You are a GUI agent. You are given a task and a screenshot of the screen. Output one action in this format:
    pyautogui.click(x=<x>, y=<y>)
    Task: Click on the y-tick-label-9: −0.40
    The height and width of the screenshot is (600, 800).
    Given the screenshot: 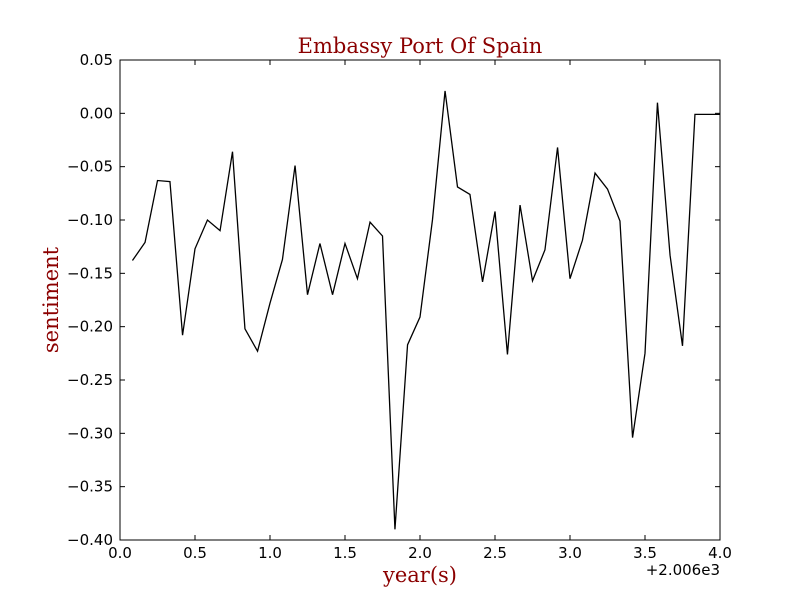 What is the action you would take?
    pyautogui.click(x=90, y=540)
    